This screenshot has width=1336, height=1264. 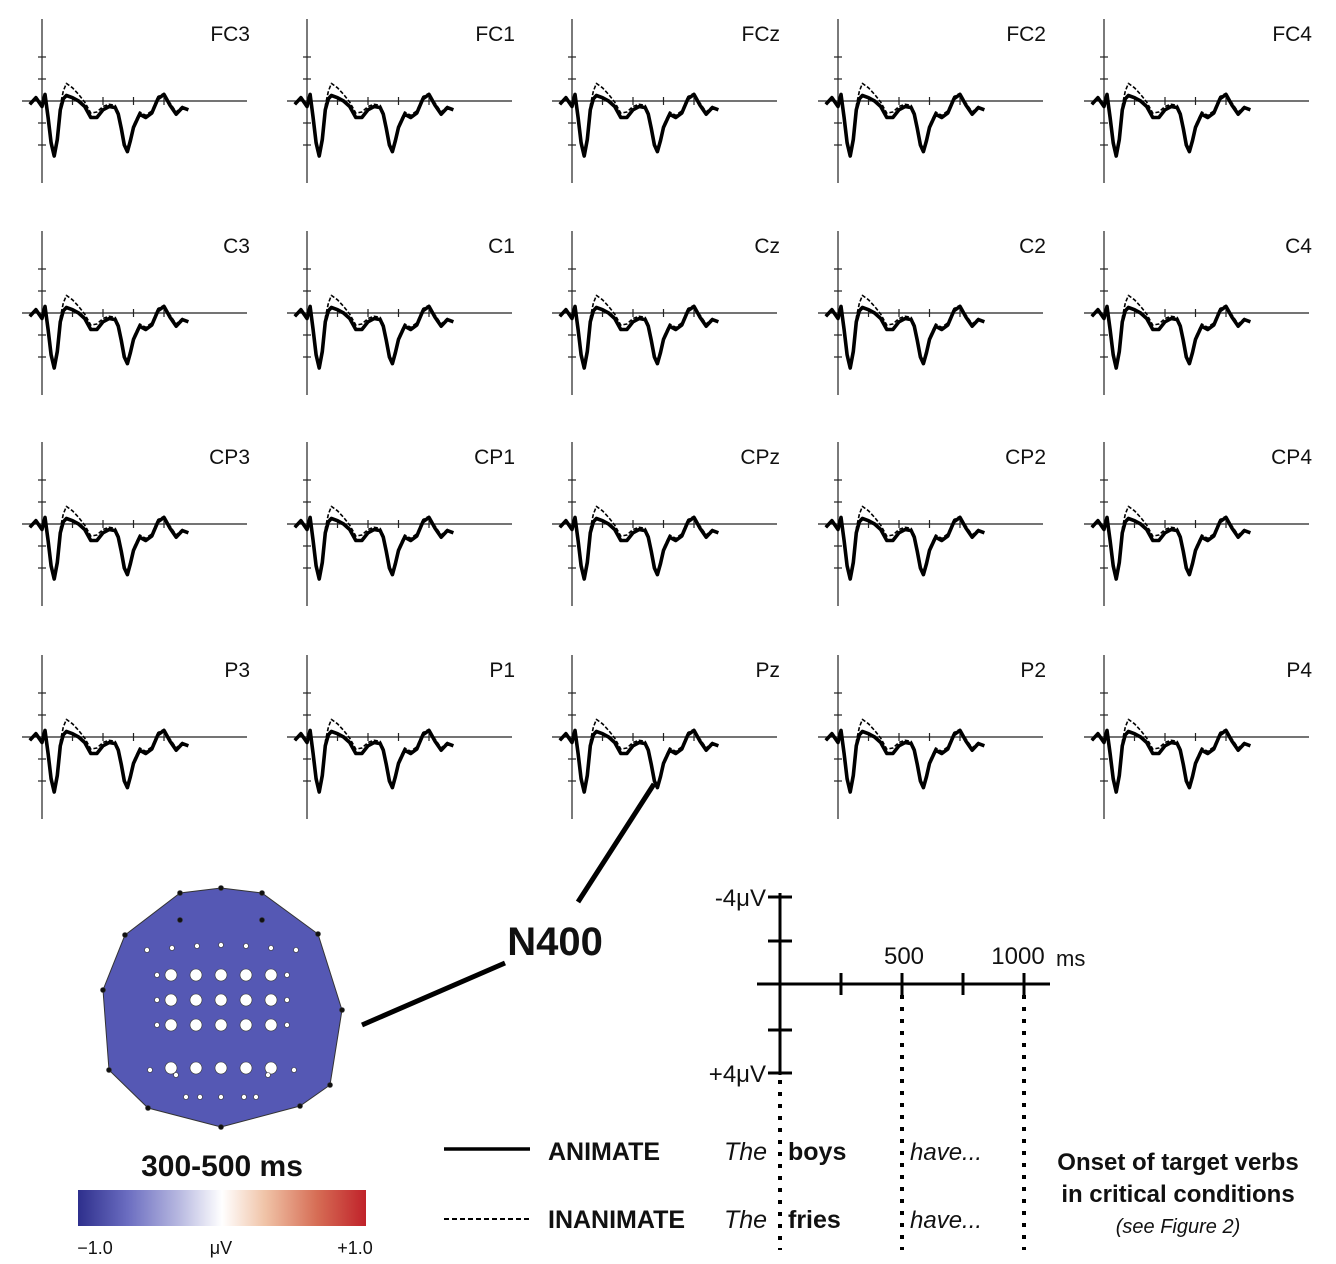 I want to click on n400-label: N400, so click(x=555, y=942).